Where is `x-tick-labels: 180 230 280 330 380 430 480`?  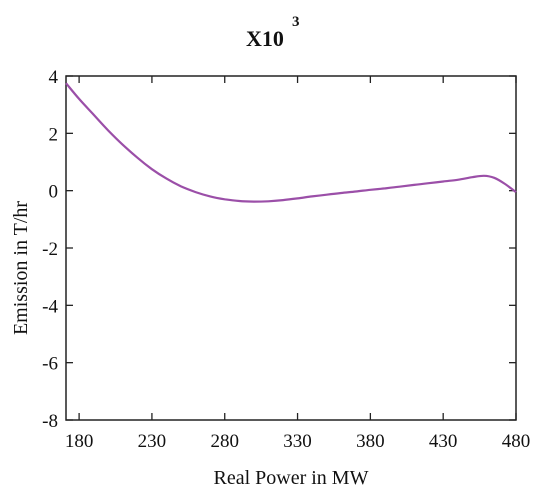 x-tick-labels: 180 230 280 330 380 430 480 is located at coordinates (297, 441).